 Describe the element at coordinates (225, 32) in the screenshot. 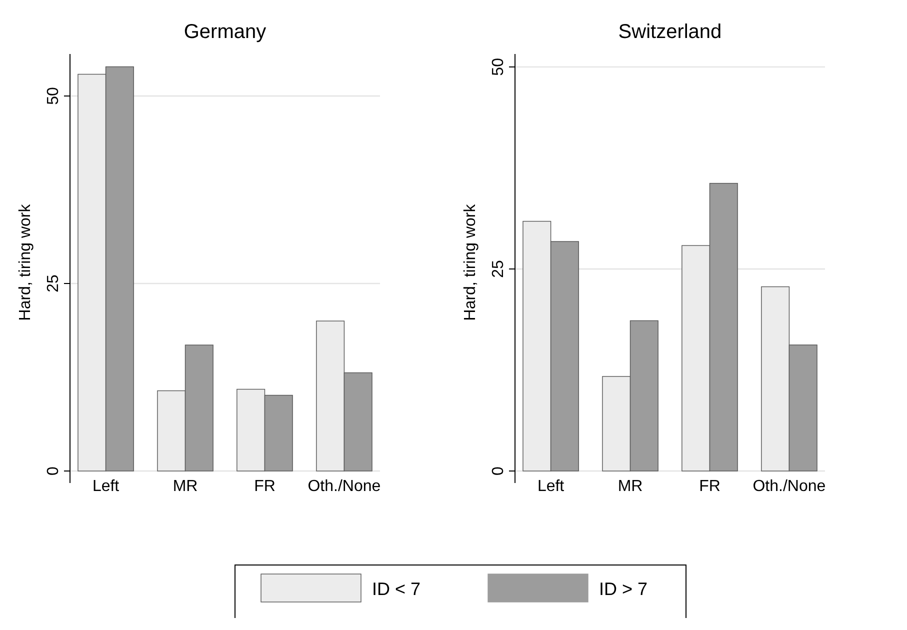

I see `chart-title: Germany` at that location.